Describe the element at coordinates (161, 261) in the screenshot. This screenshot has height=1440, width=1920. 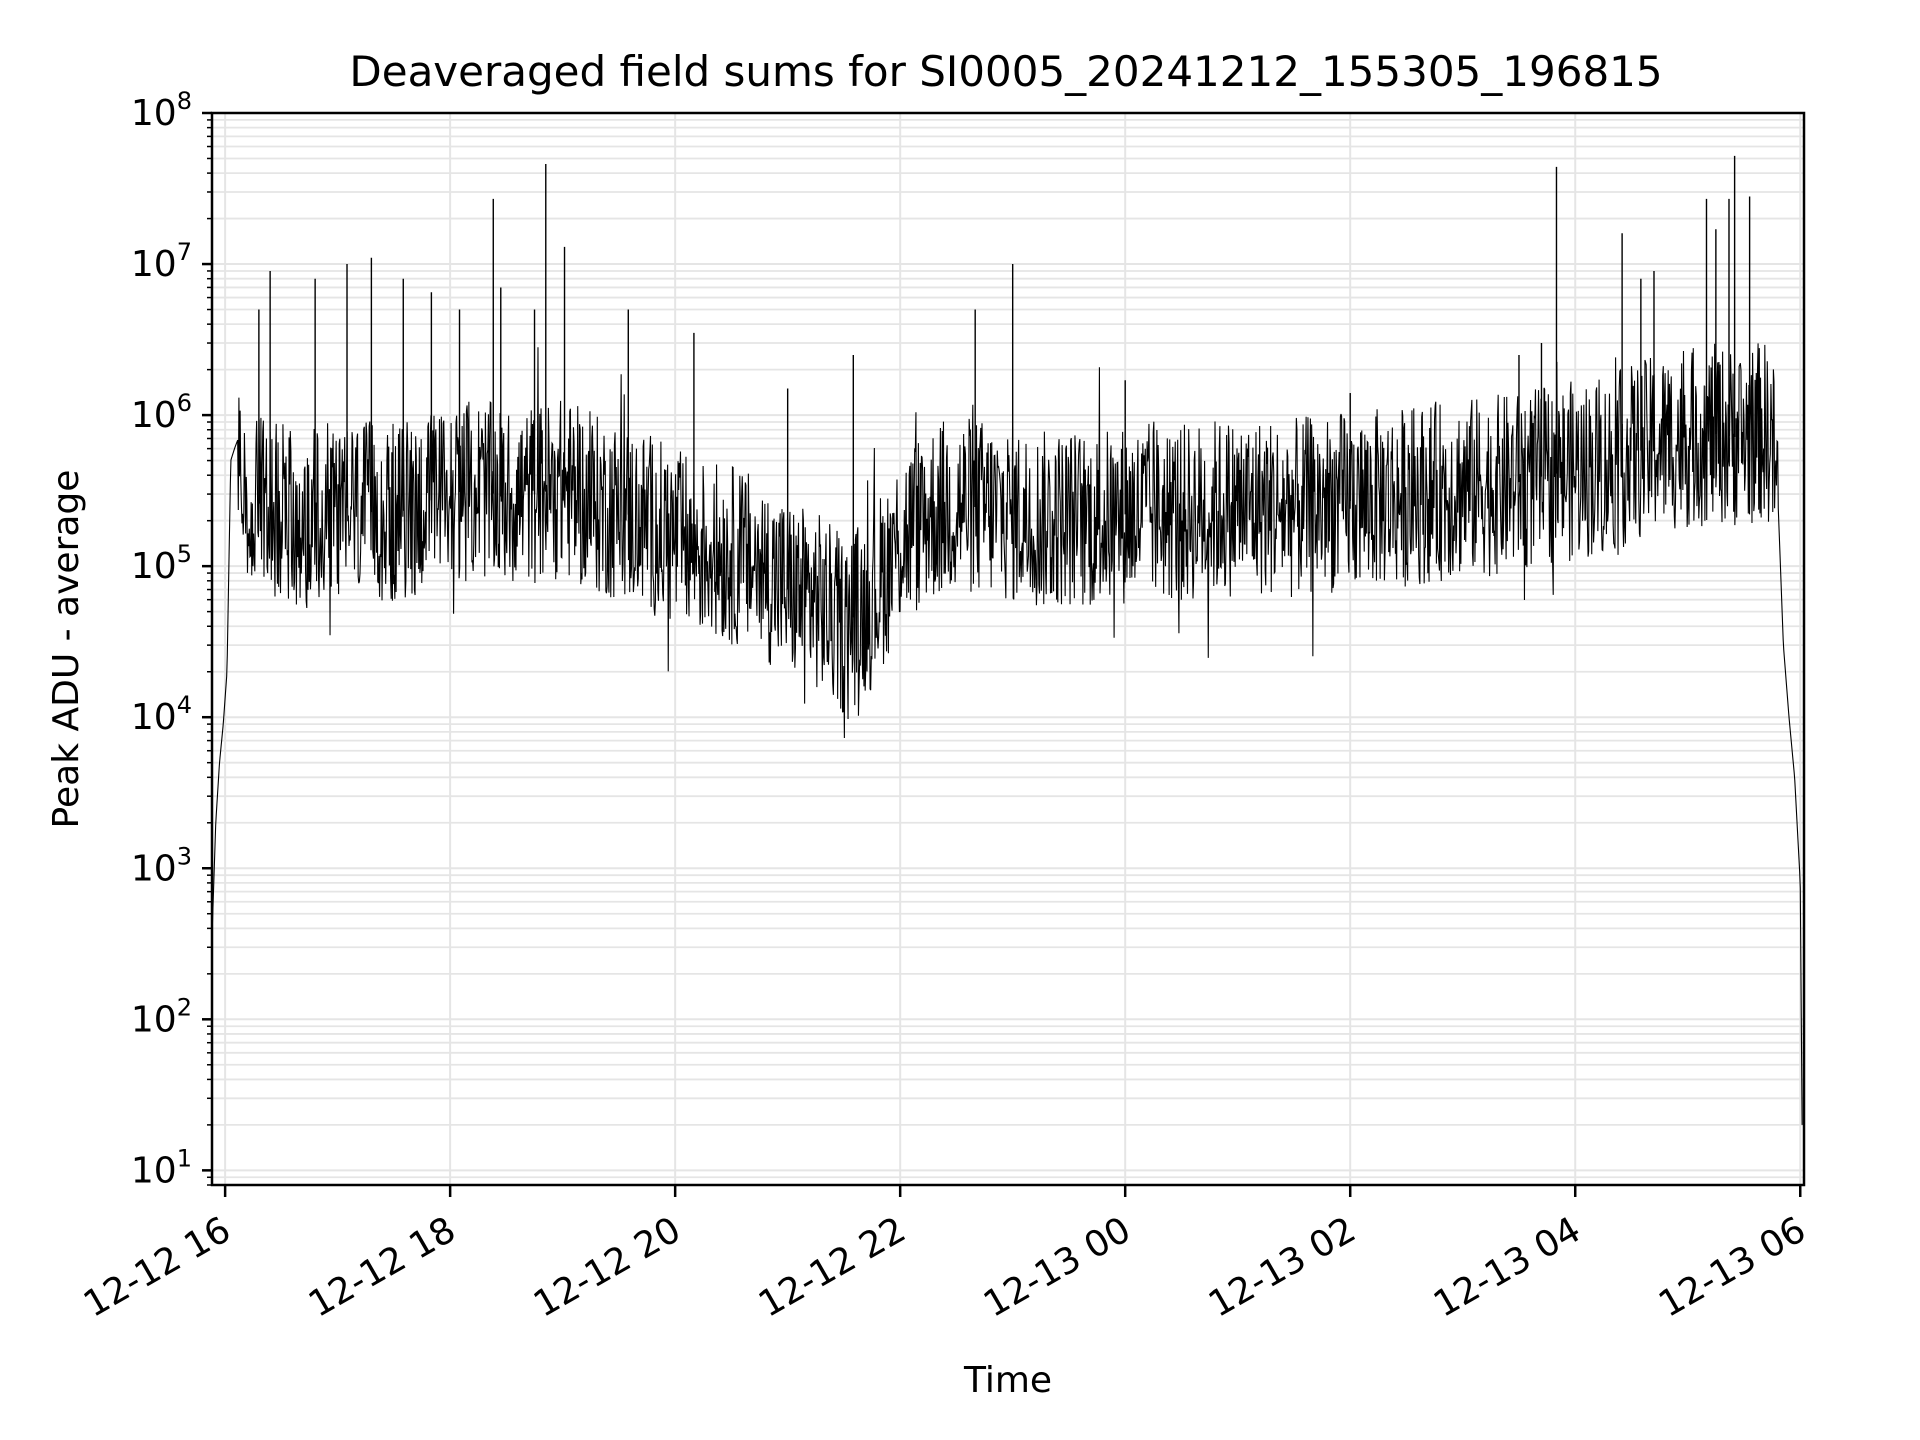
I see `y-tick-label: 10⁷` at that location.